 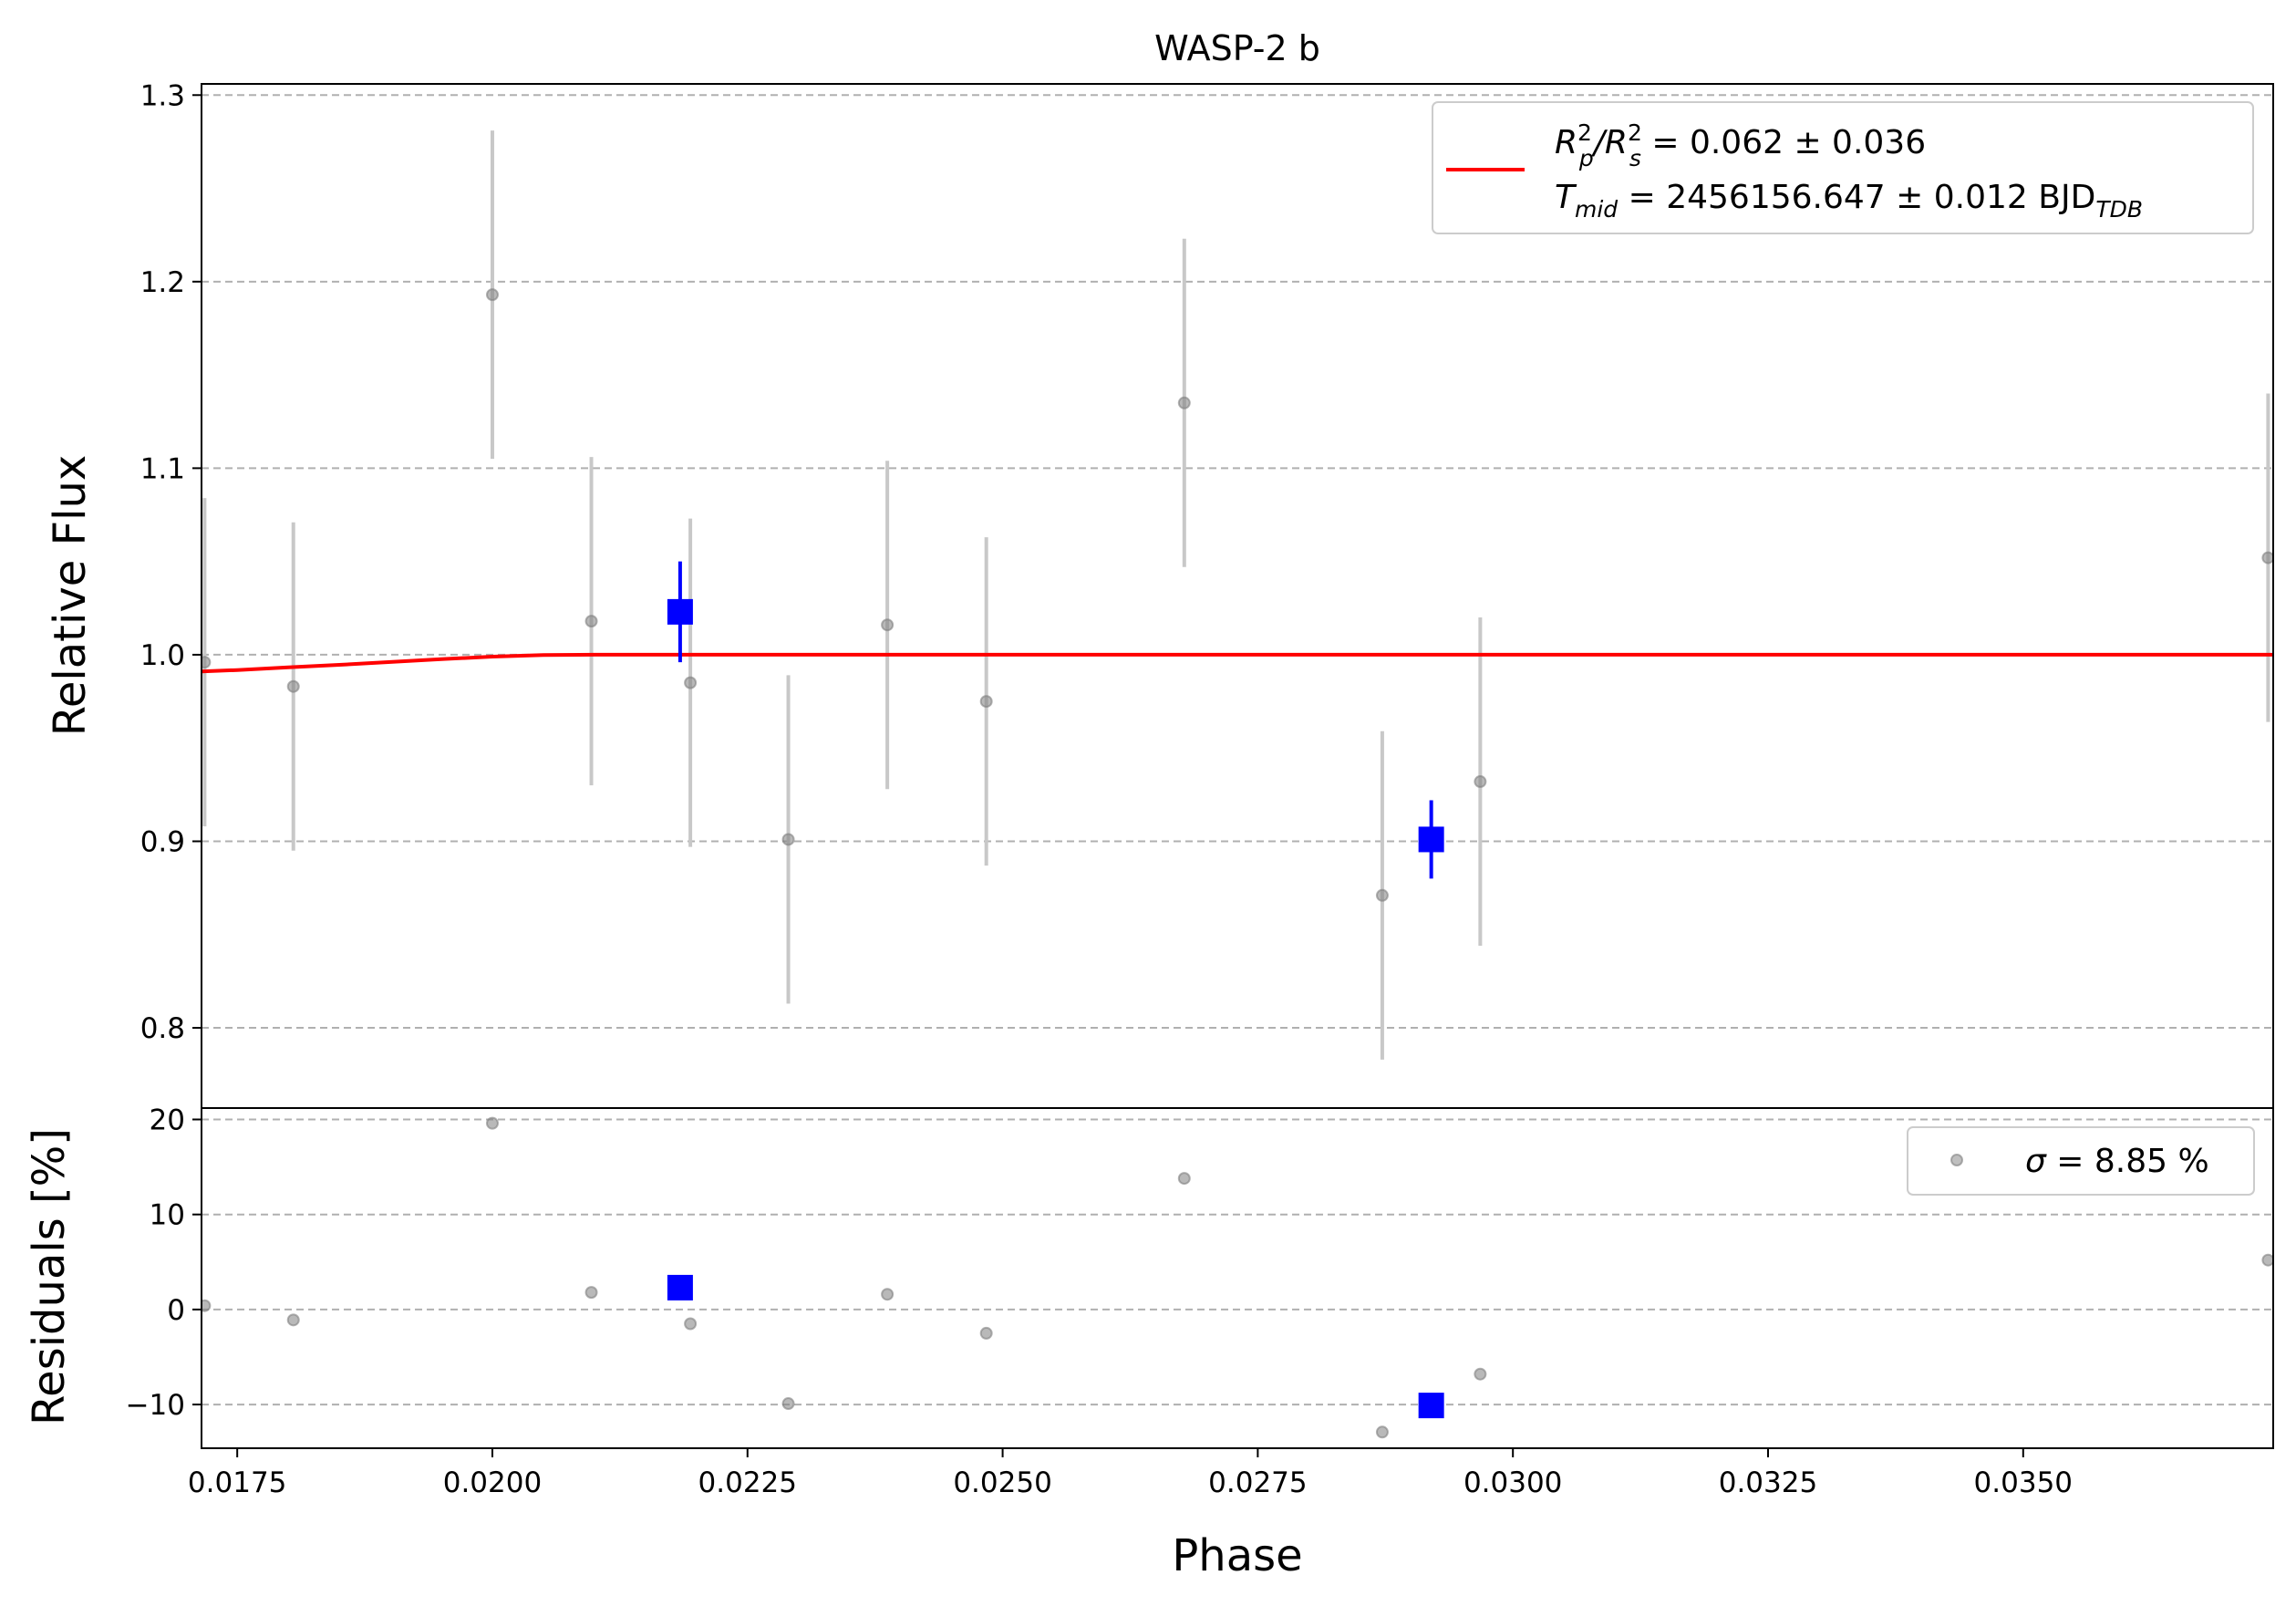 I want to click on residuals-y-axis-label: Residuals [%], so click(x=49, y=1276).